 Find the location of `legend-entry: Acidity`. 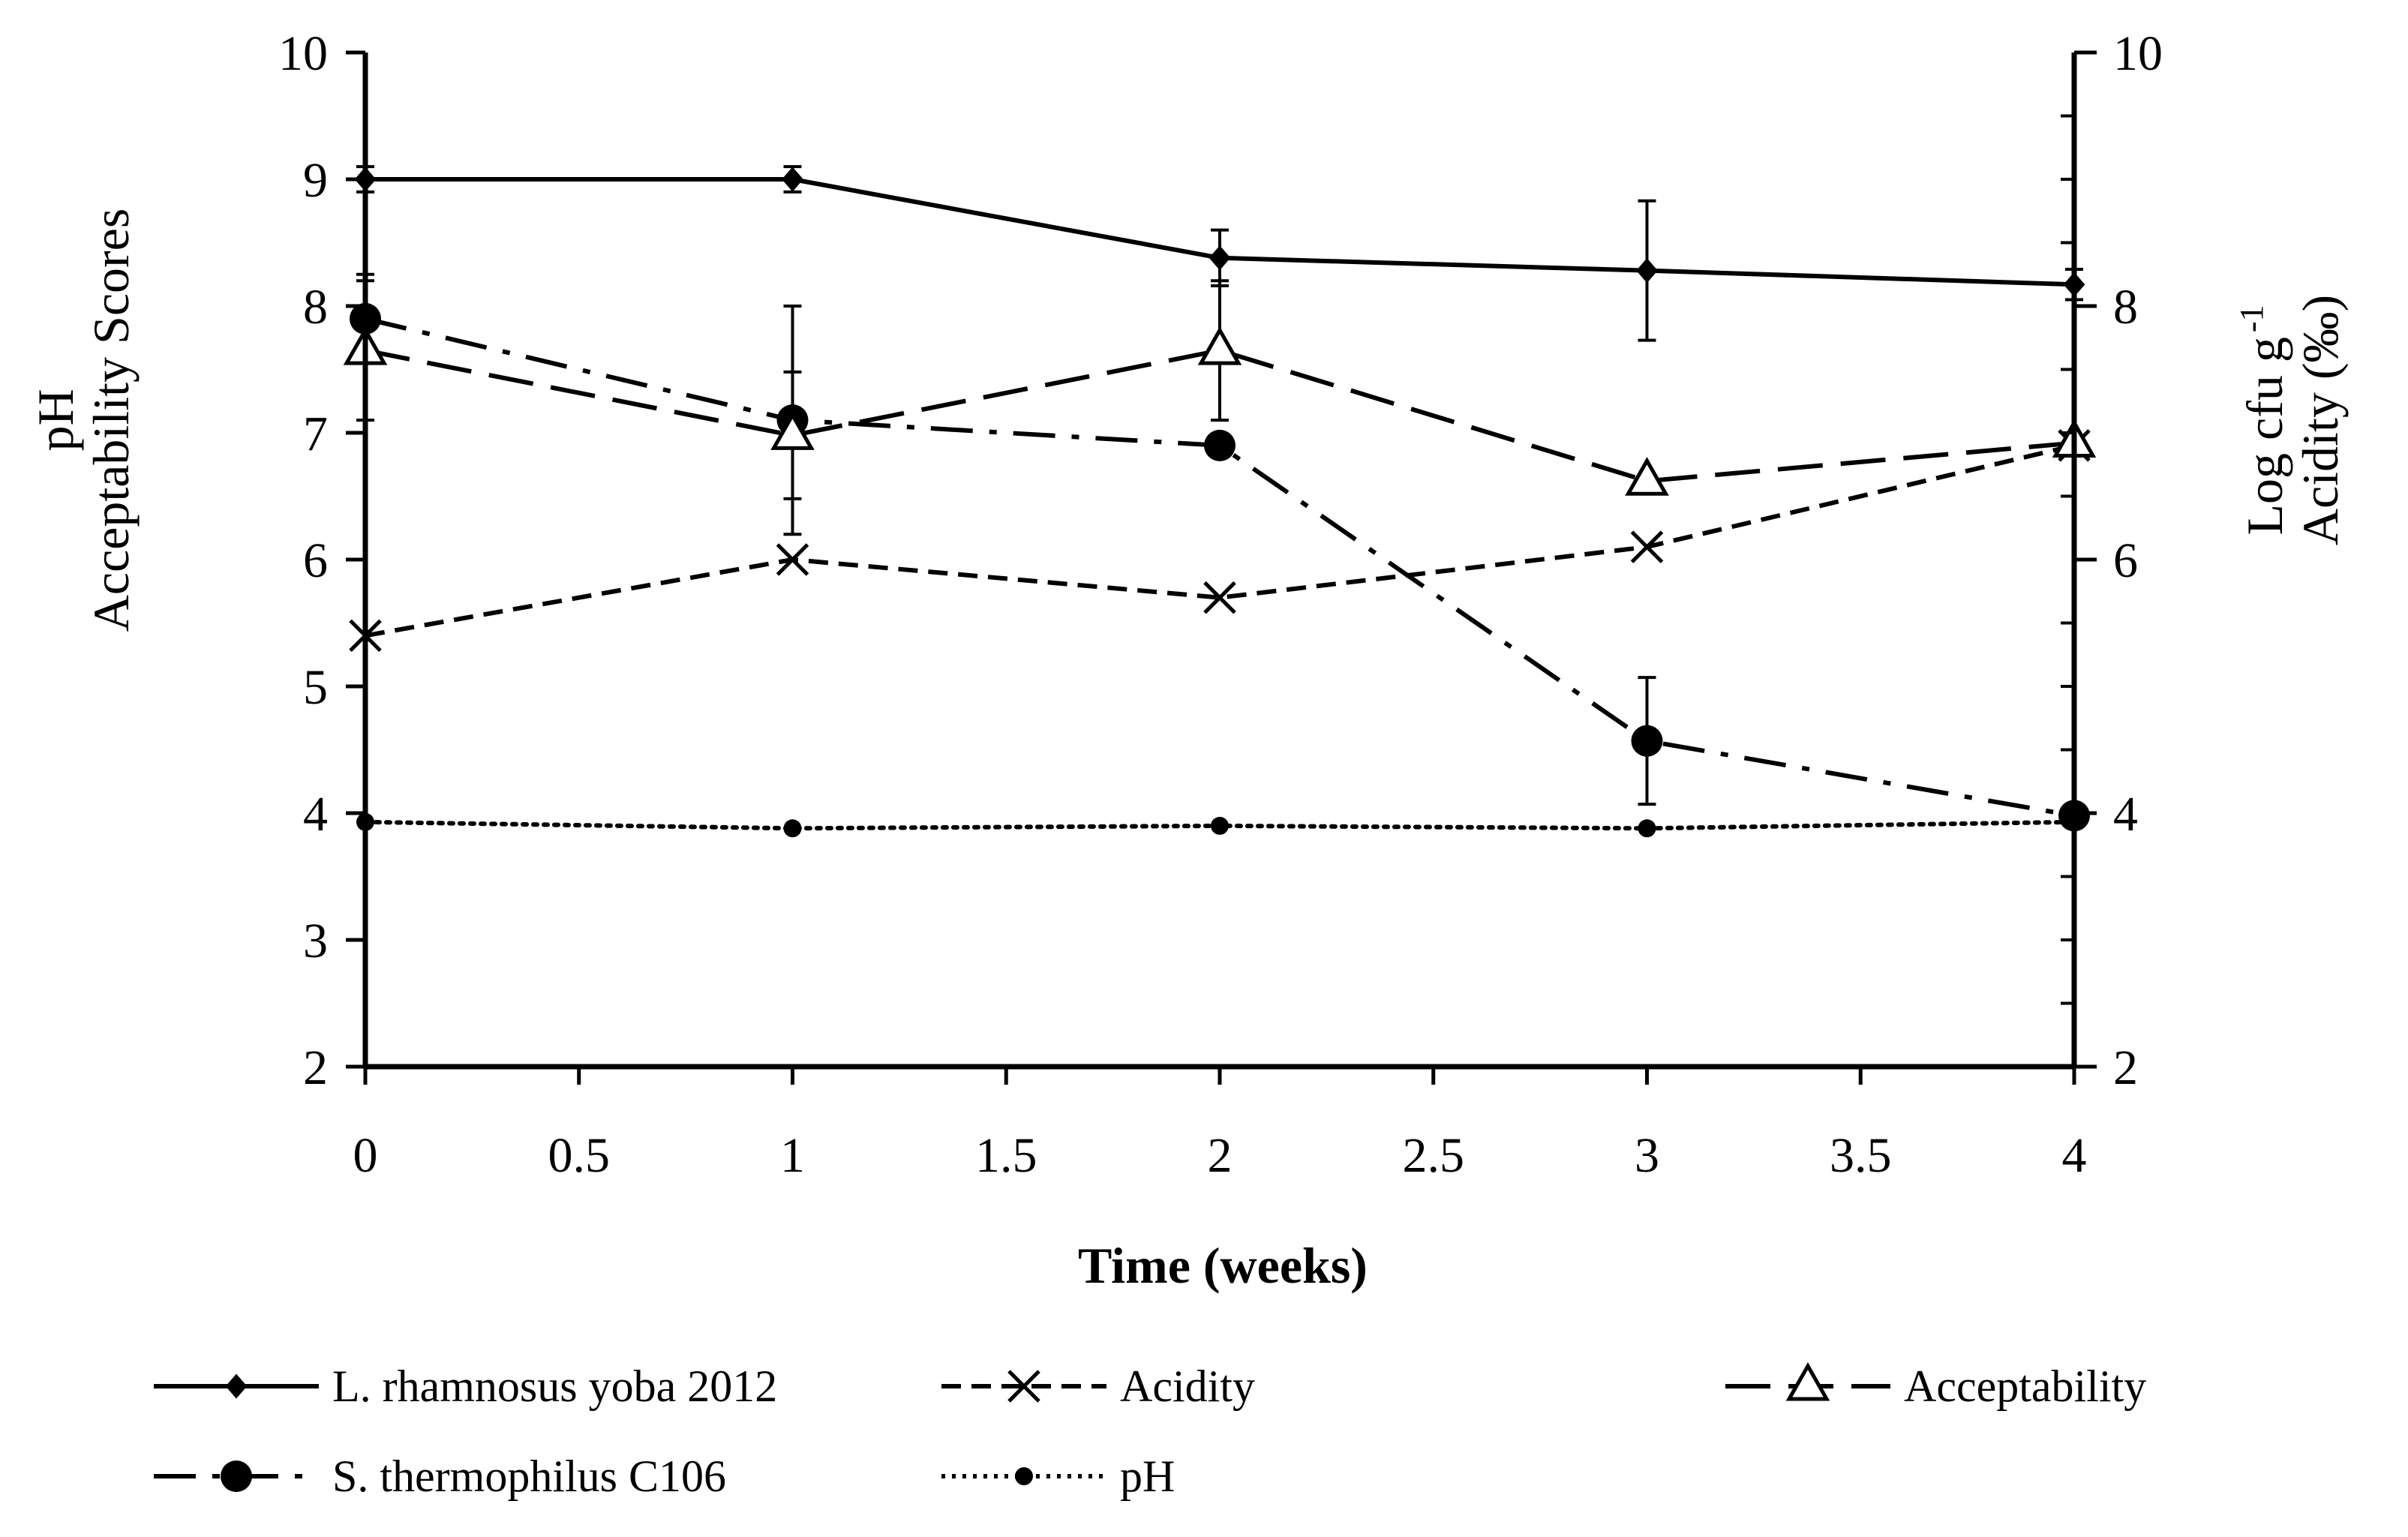

legend-entry: Acidity is located at coordinates (1098, 1386).